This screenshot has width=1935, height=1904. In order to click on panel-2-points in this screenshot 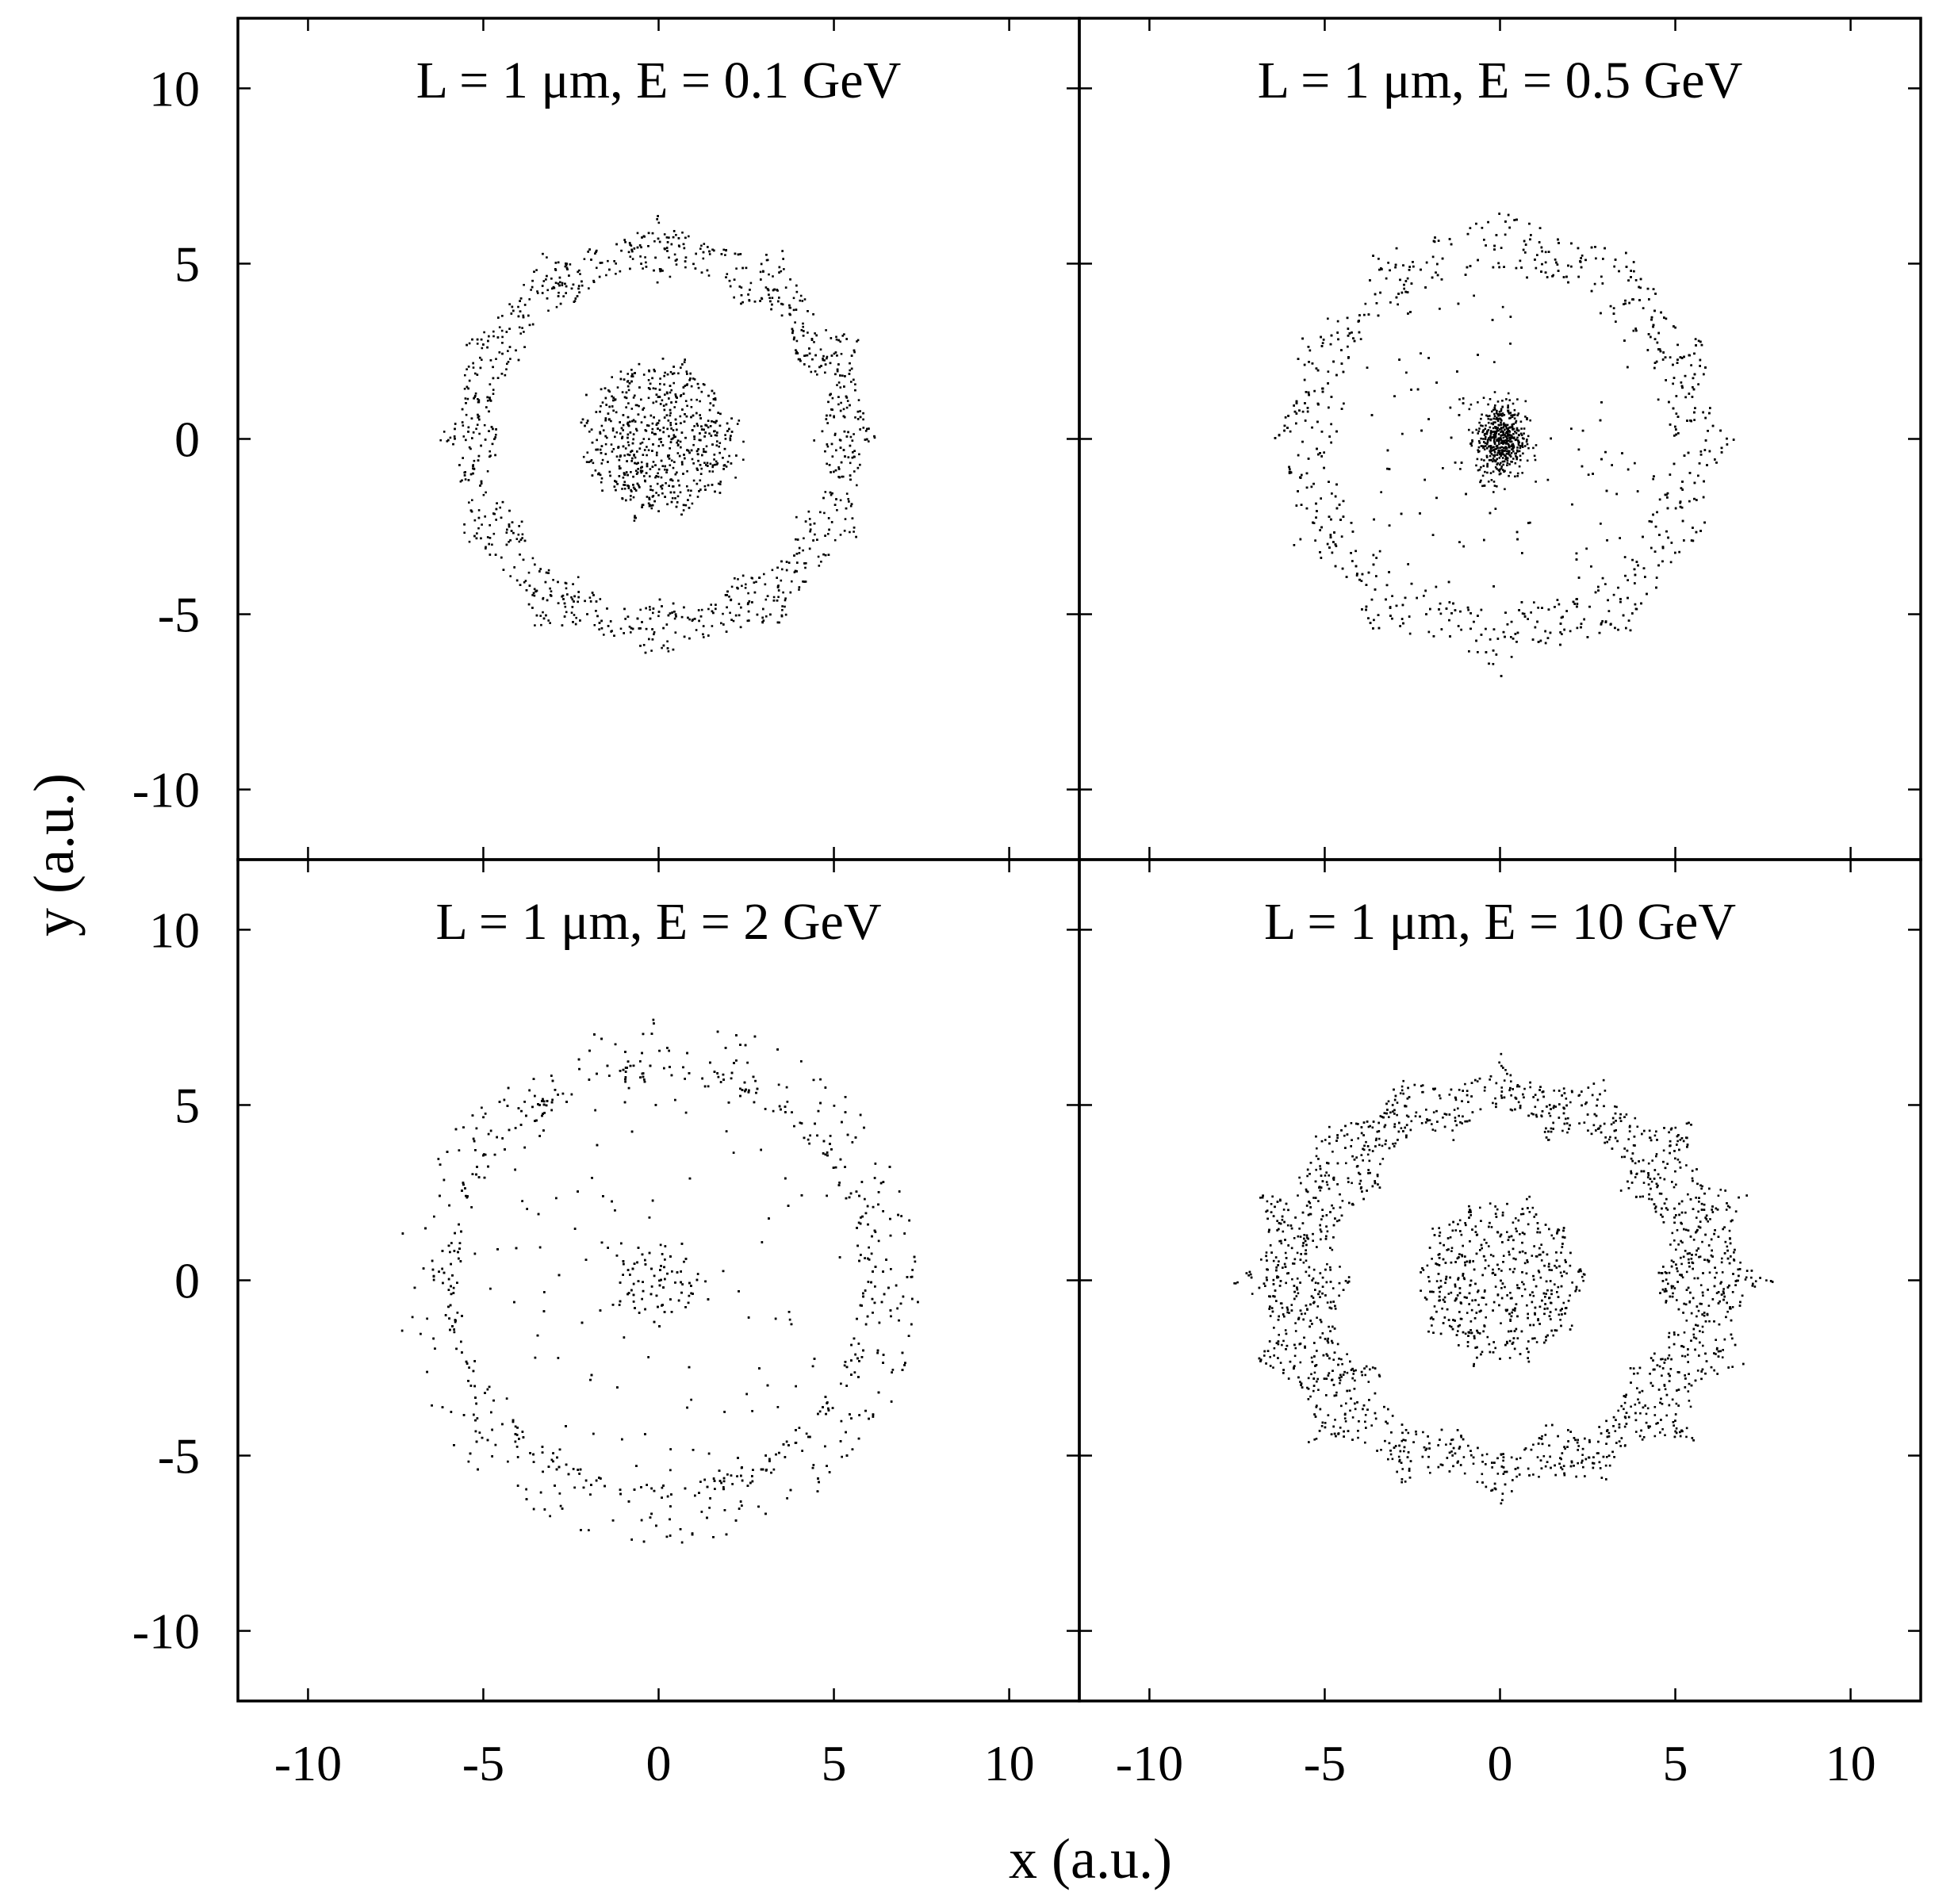, I will do `click(1504, 445)`.